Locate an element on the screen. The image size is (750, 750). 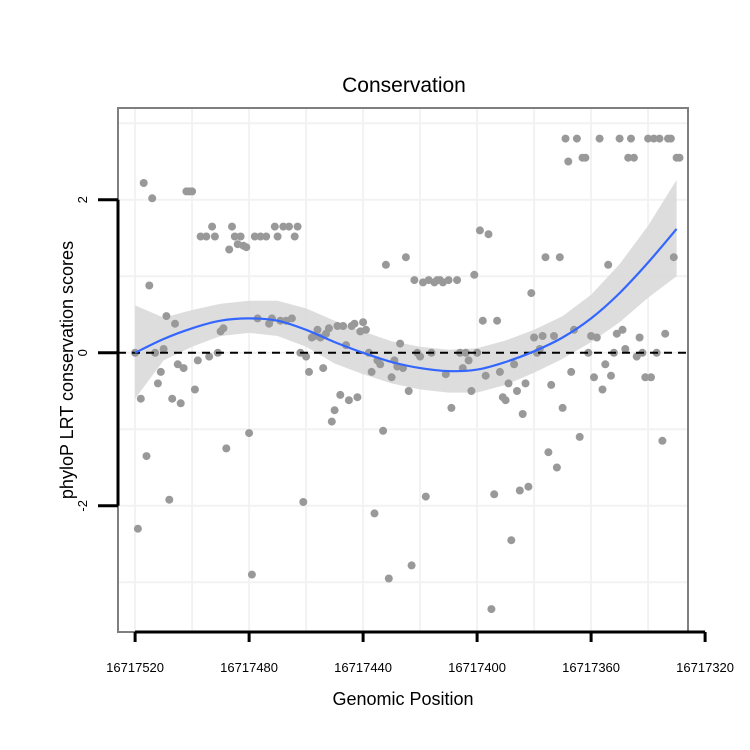
x-tick-label: 16717320 is located at coordinates (705, 667).